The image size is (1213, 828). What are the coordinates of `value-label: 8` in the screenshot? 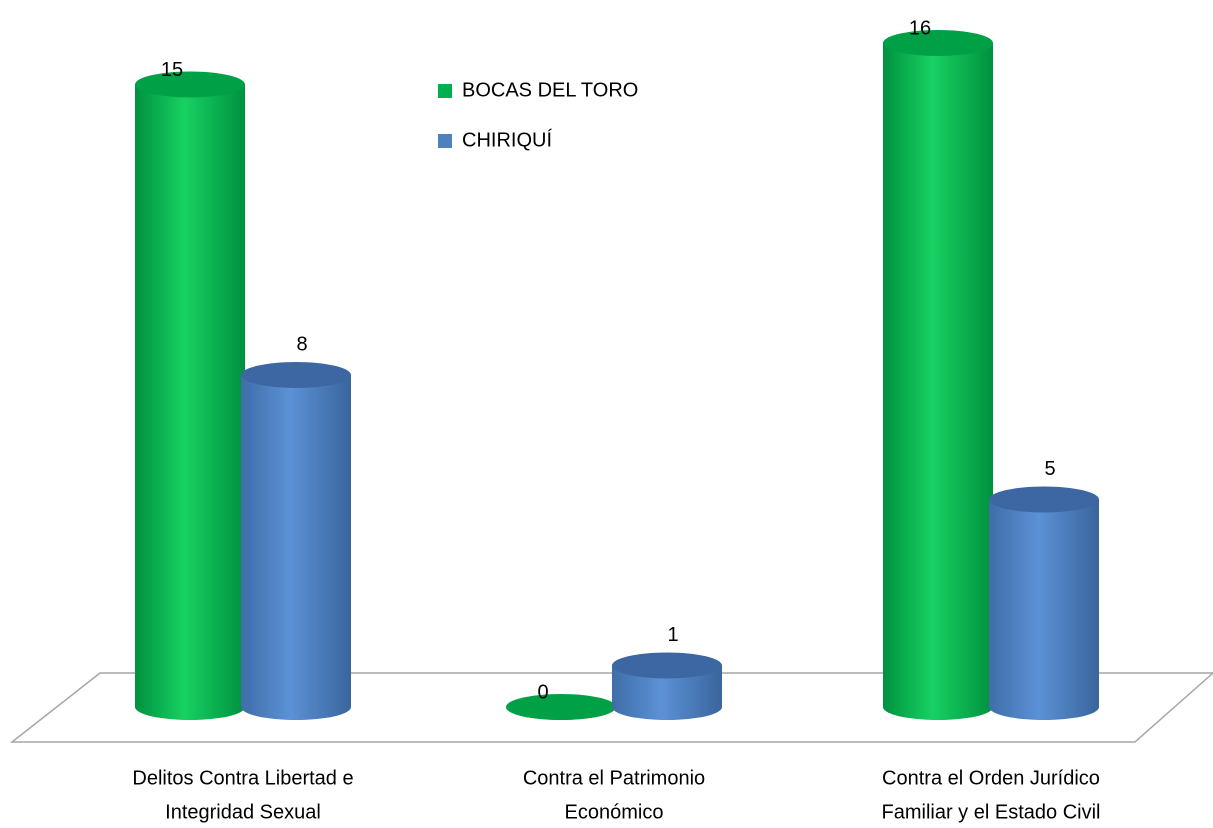 It's located at (301, 344).